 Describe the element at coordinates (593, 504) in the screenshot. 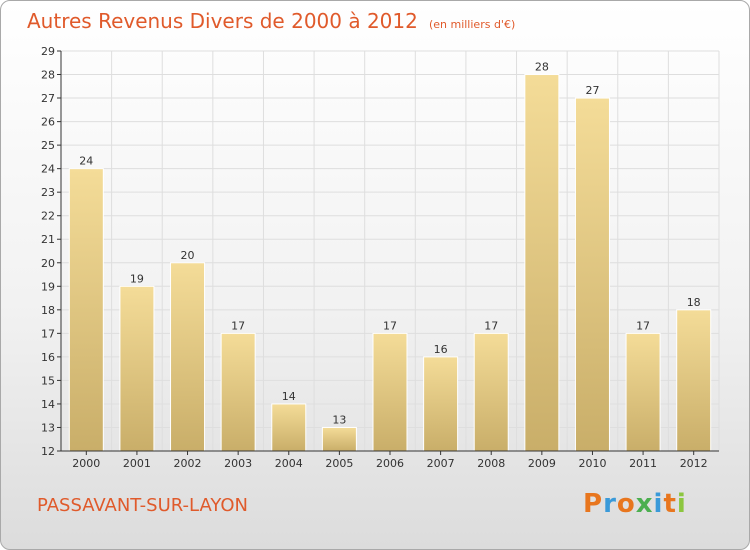

I see `brand-letter: P` at that location.